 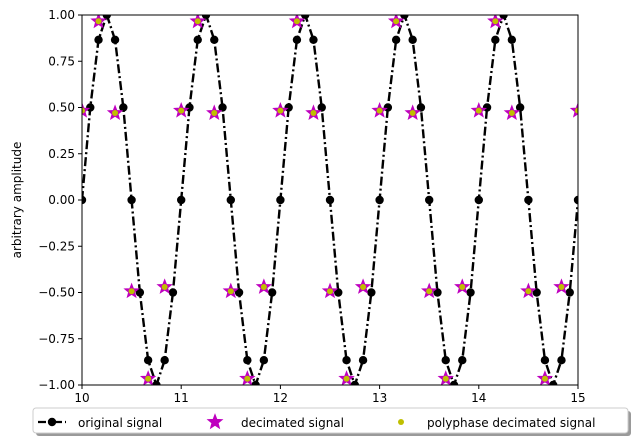 I want to click on x-tick-label: 10, so click(x=81, y=398).